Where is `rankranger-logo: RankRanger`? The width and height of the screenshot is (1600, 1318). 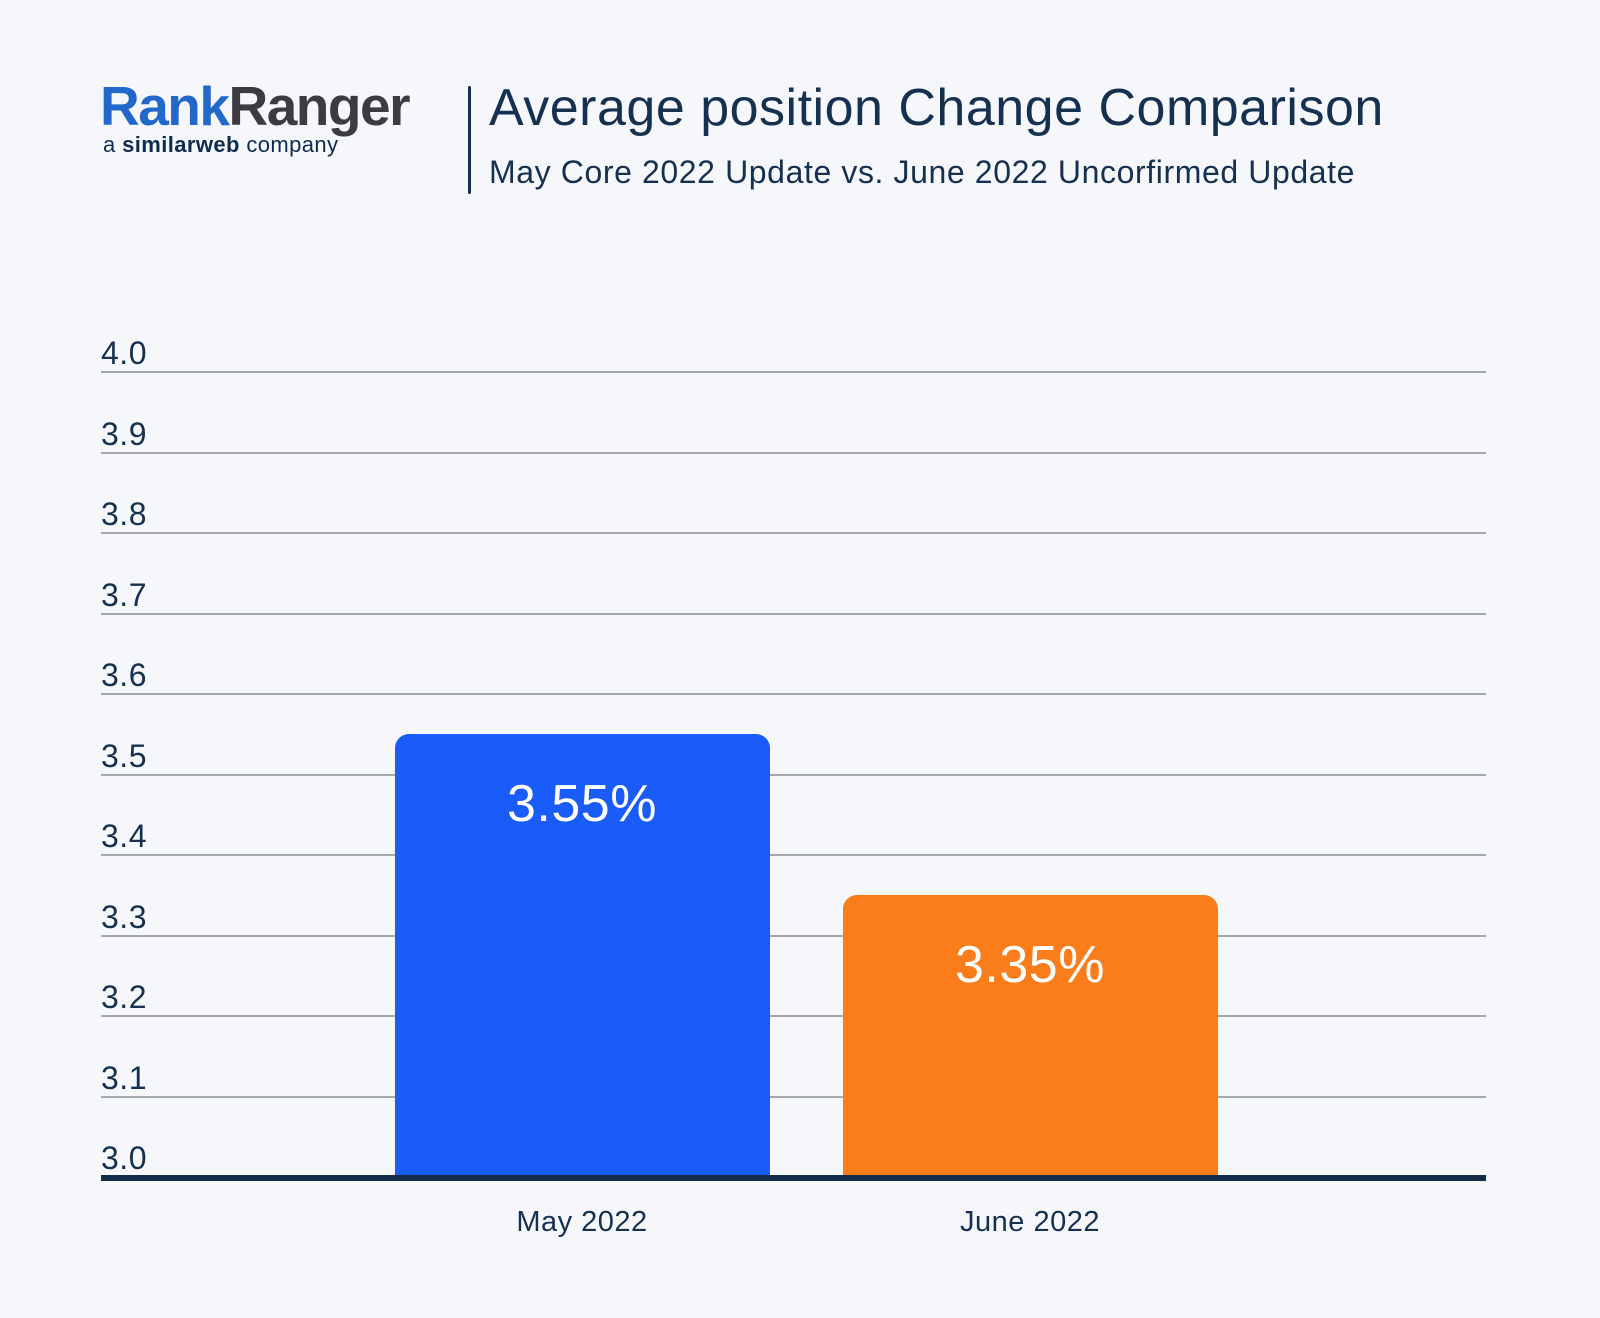 rankranger-logo: RankRanger is located at coordinates (255, 106).